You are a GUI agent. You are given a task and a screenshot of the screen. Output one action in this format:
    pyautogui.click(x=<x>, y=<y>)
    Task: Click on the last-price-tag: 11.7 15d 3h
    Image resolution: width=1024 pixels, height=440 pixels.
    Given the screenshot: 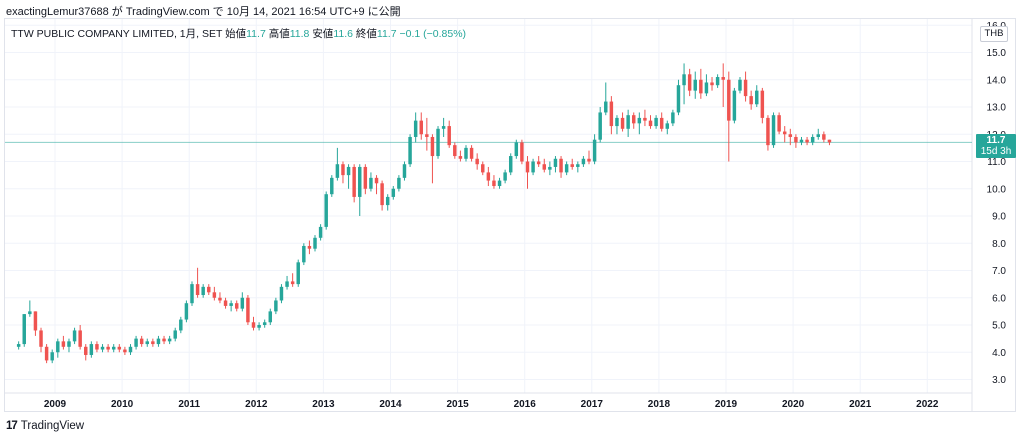 What is the action you would take?
    pyautogui.click(x=996, y=146)
    